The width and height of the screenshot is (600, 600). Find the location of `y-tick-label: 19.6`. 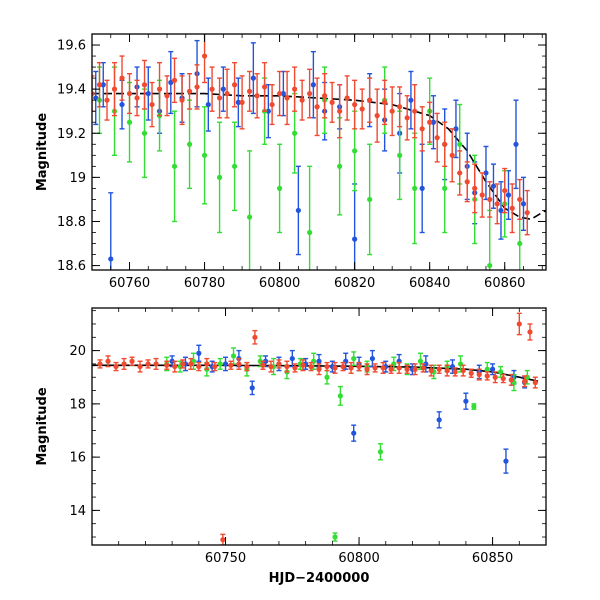

y-tick-label: 19.6 is located at coordinates (71, 46).